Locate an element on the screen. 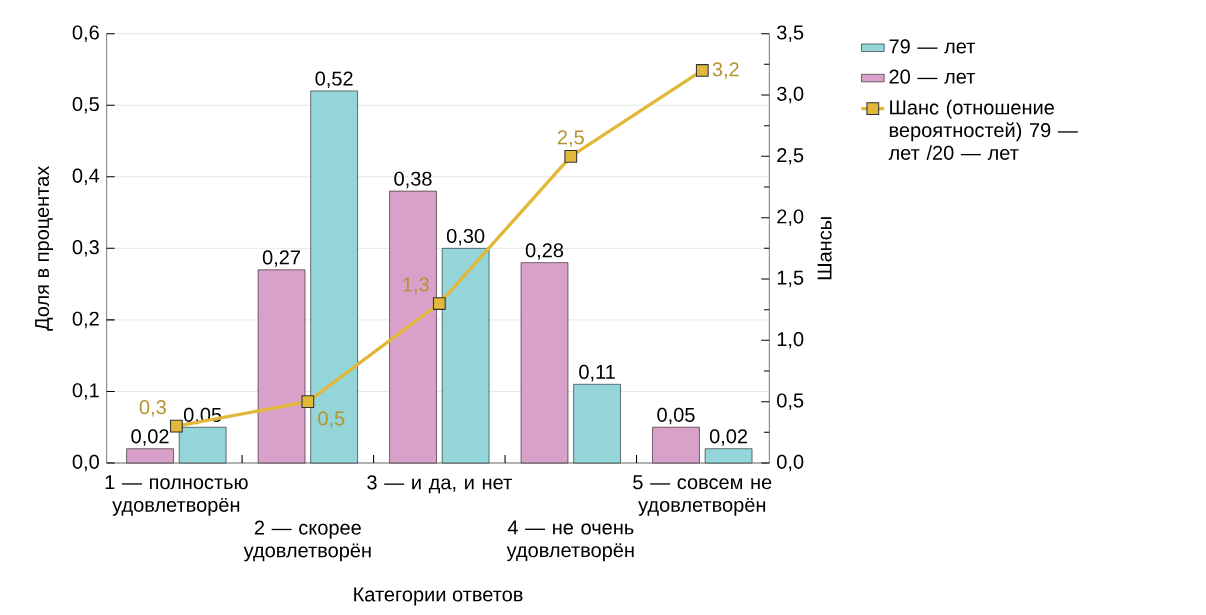 Image resolution: width=1206 pixels, height=615 pixels. data-label: 0,28 is located at coordinates (544, 251).